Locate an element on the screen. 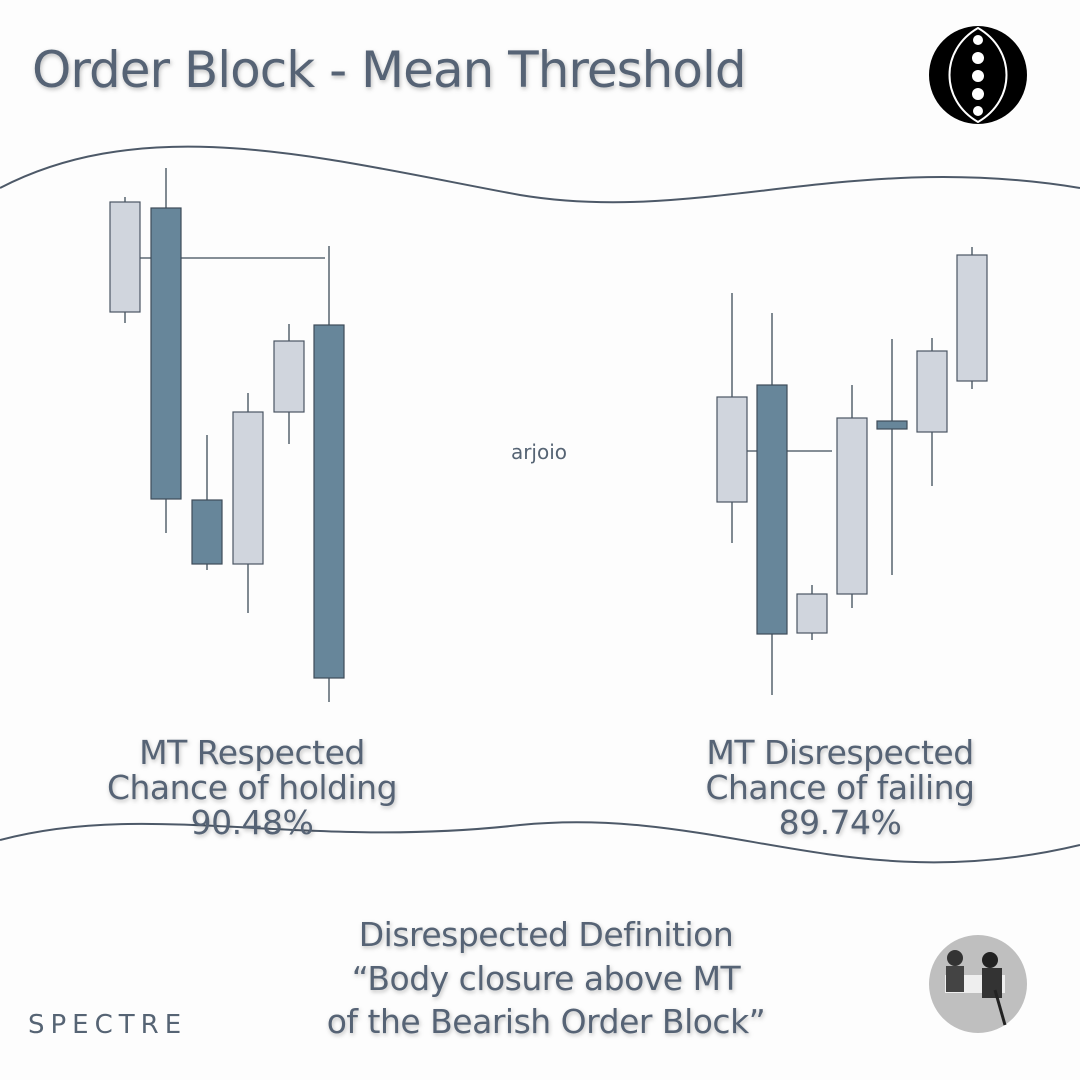  right-stat: 89.74% is located at coordinates (840, 822).